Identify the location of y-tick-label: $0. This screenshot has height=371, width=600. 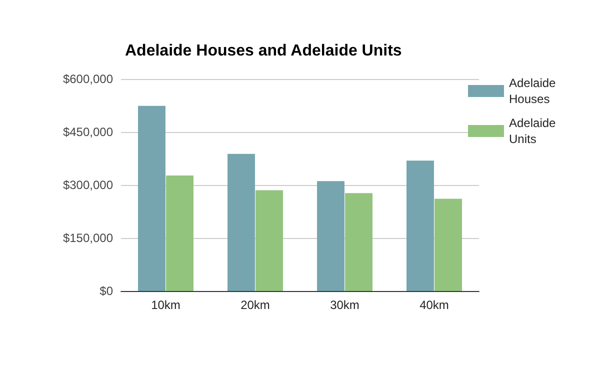
(107, 291).